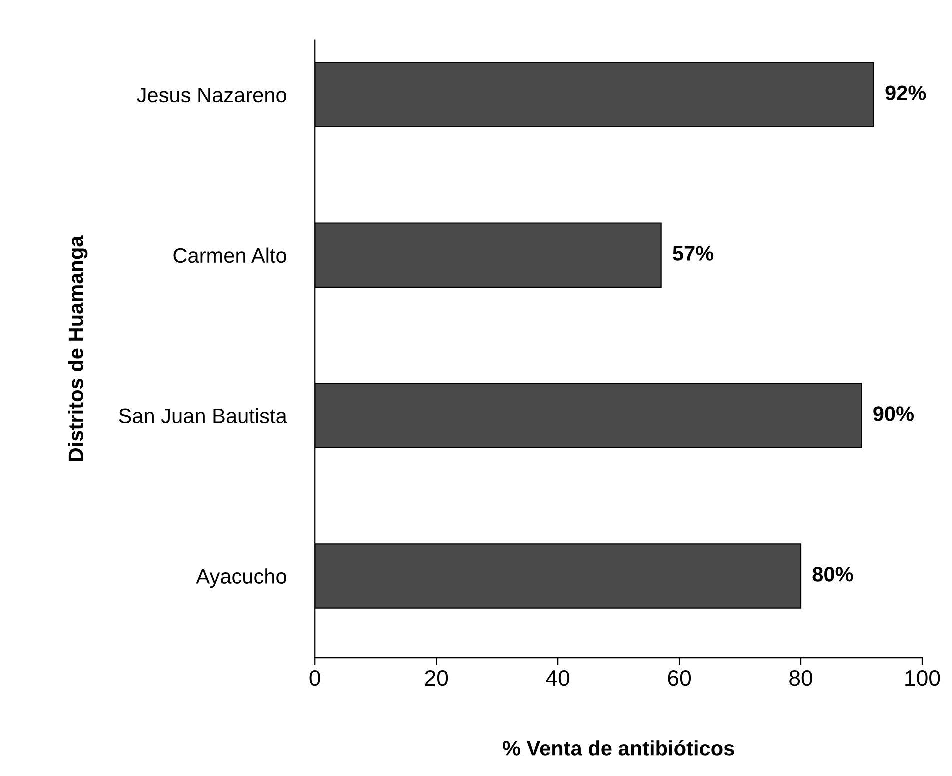 The height and width of the screenshot is (776, 952). Describe the element at coordinates (923, 678) in the screenshot. I see `x-tick-label: 100` at that location.